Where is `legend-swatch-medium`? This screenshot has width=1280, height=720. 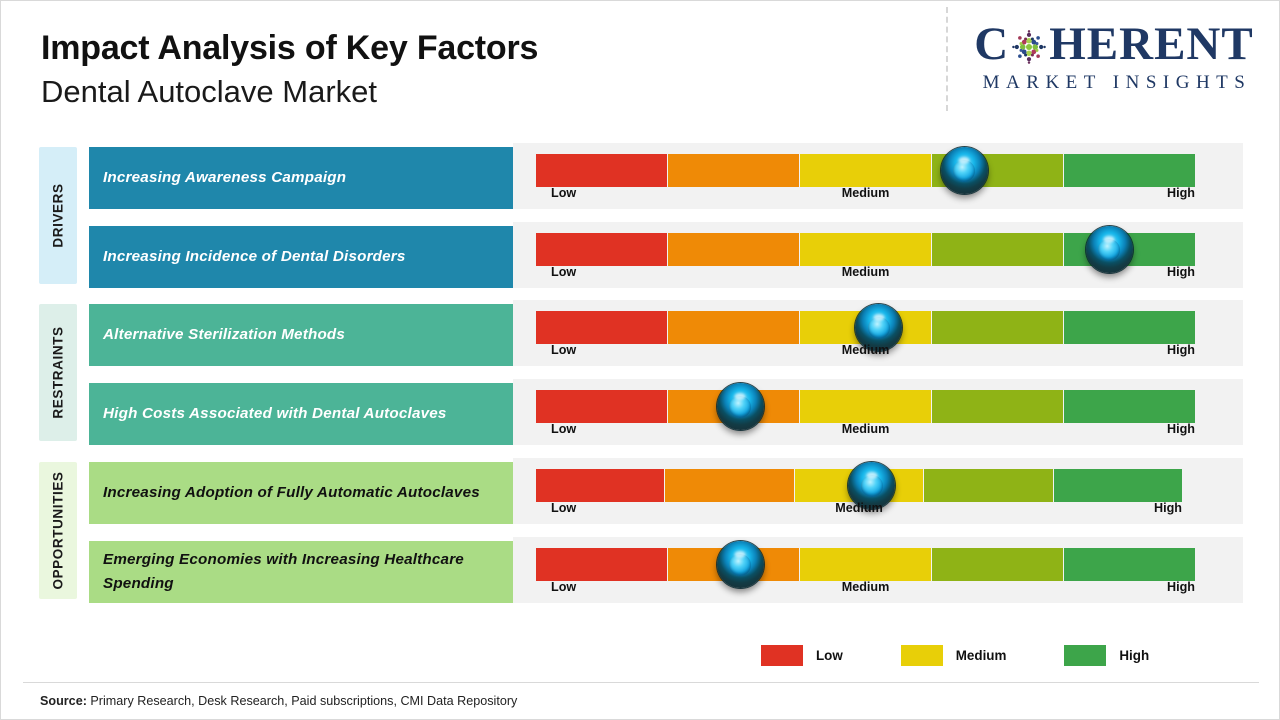 legend-swatch-medium is located at coordinates (921, 655).